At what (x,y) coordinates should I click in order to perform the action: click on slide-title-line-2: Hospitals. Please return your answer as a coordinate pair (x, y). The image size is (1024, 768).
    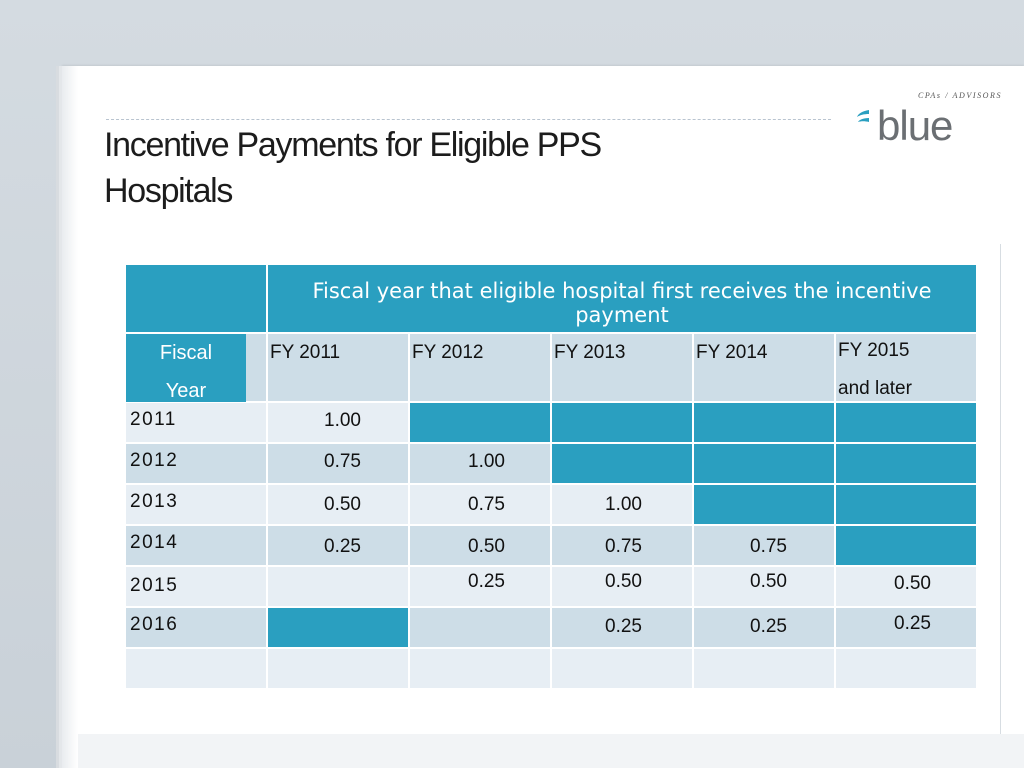
    Looking at the image, I should click on (168, 191).